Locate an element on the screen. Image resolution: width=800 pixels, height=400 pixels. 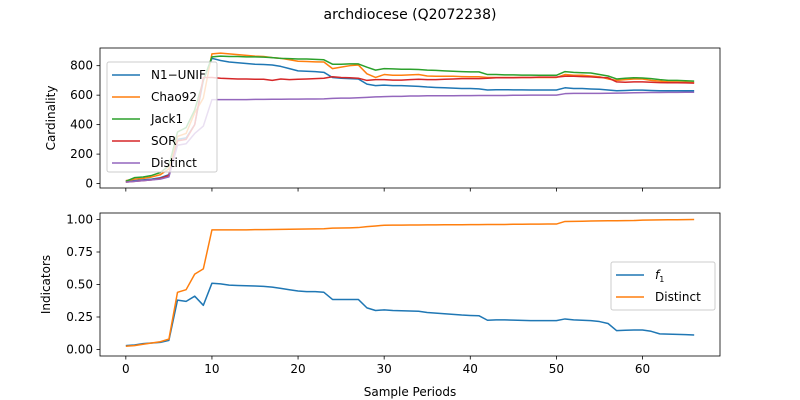
legend: N1−UNIF Chao92 Jack1 SOR Distinct is located at coordinates (162, 117).